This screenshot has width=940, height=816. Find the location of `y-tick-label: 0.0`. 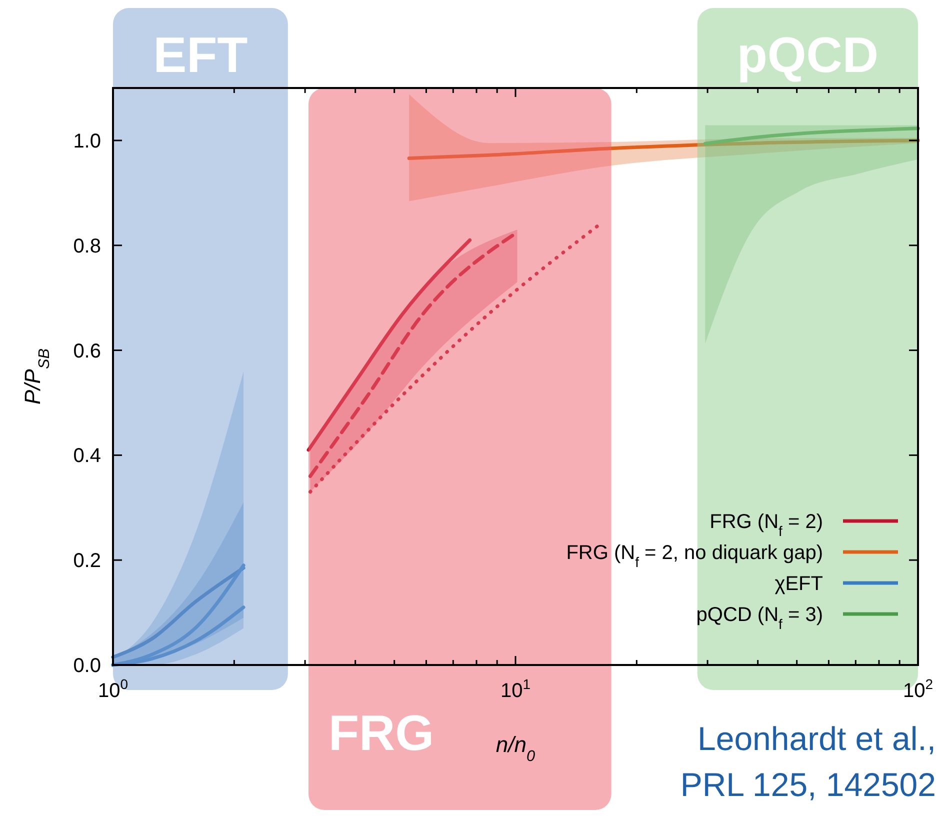

y-tick-label: 0.0 is located at coordinates (87, 666).